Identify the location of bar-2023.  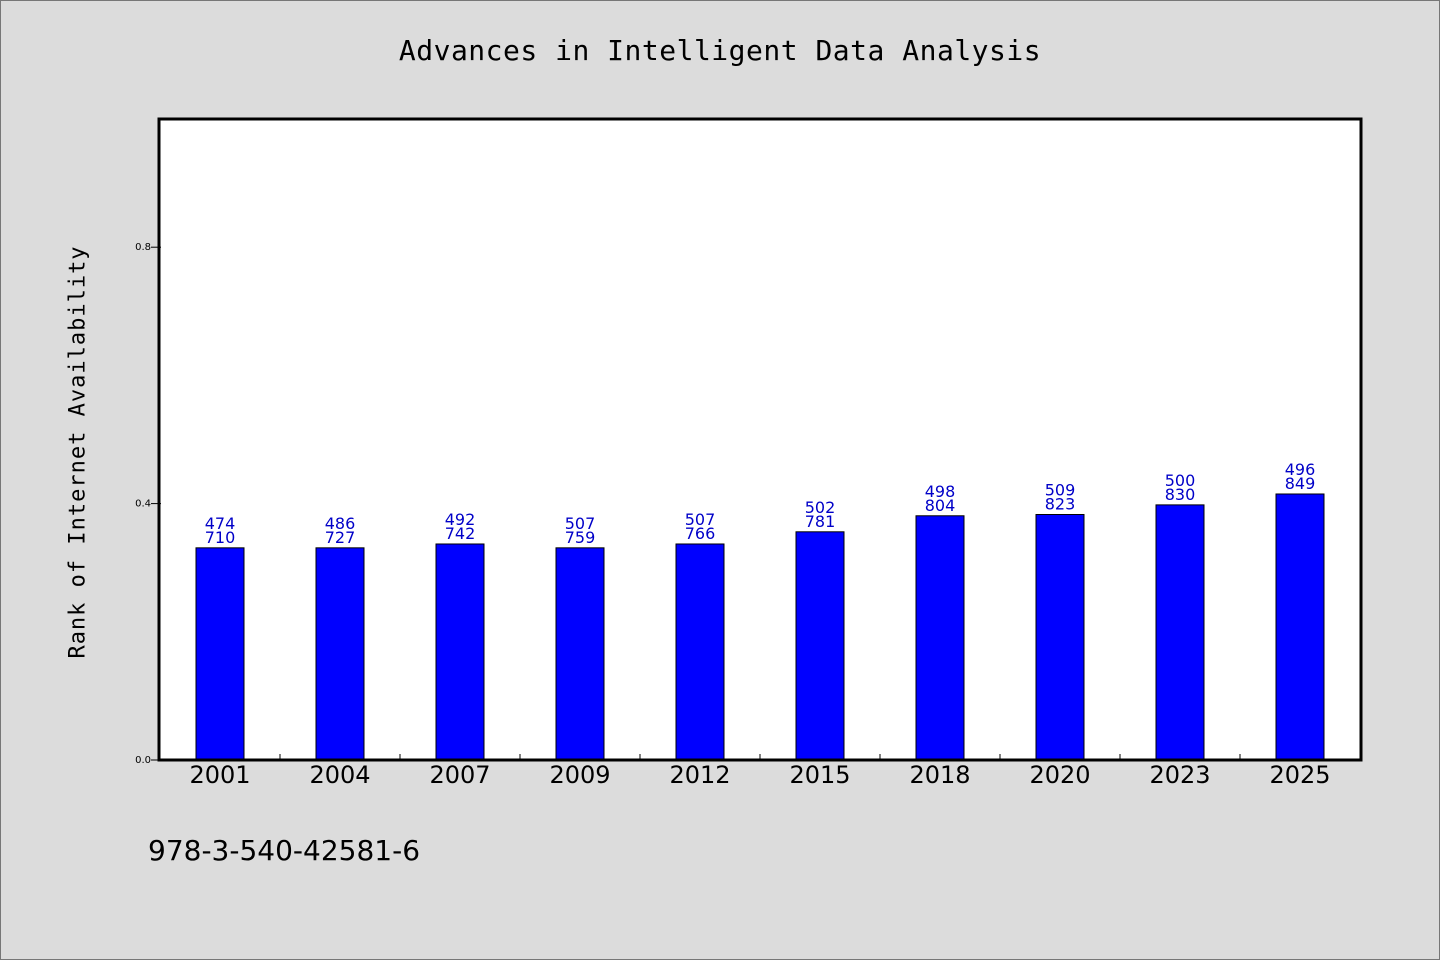
(1180, 632).